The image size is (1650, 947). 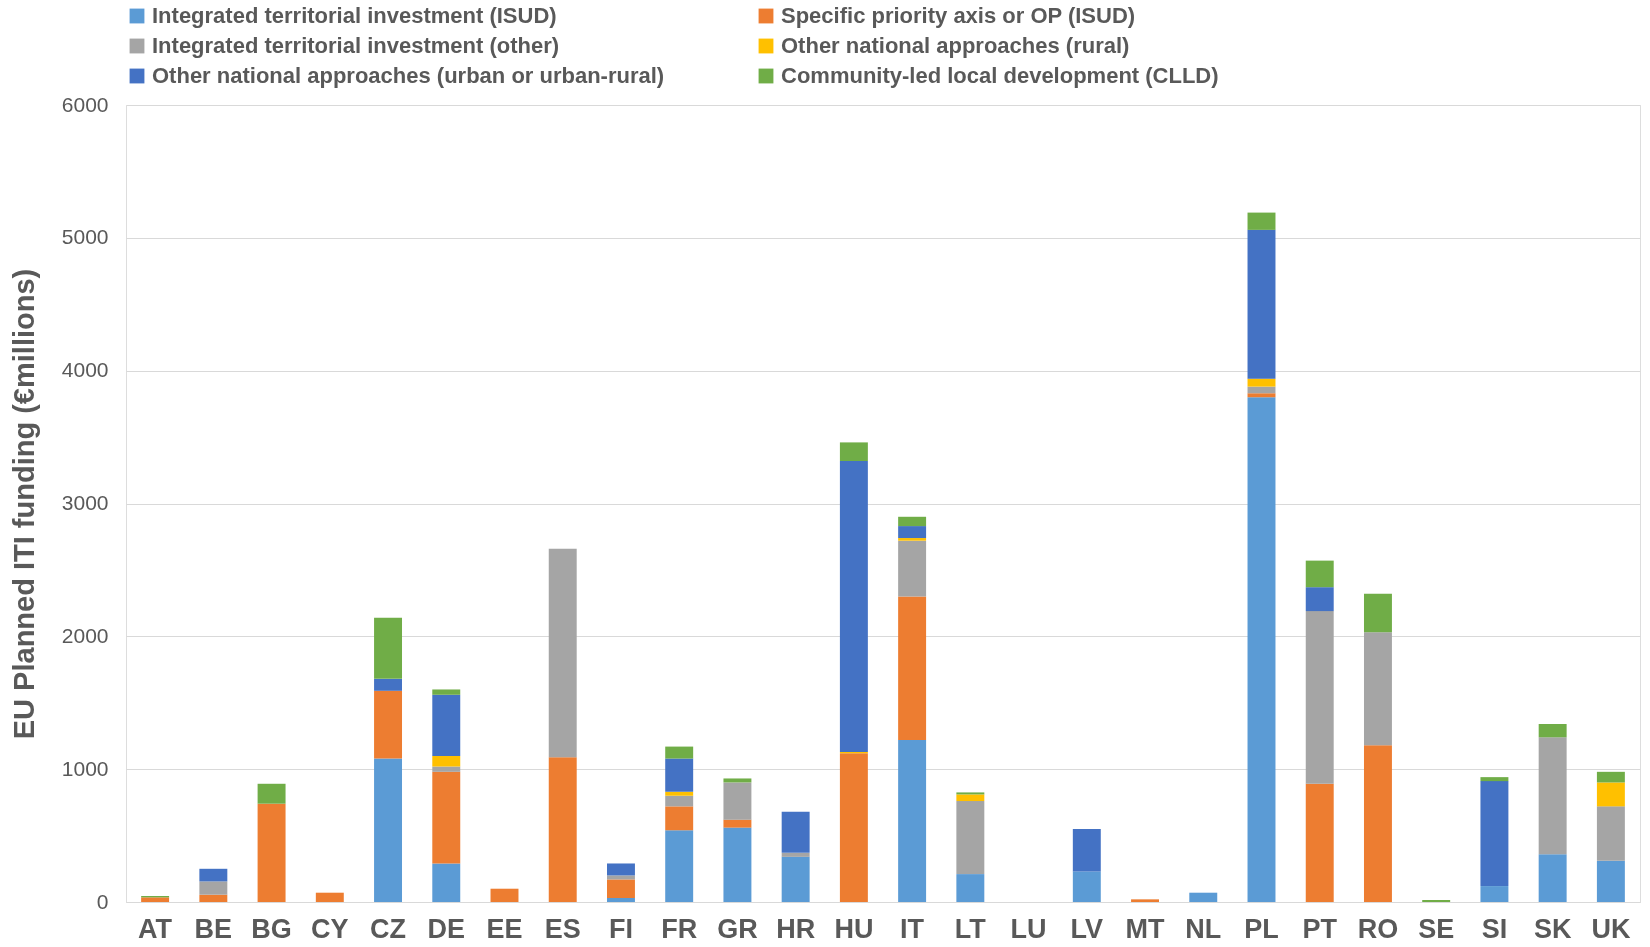 What do you see at coordinates (679, 928) in the screenshot?
I see `x-tick-label: FR` at bounding box center [679, 928].